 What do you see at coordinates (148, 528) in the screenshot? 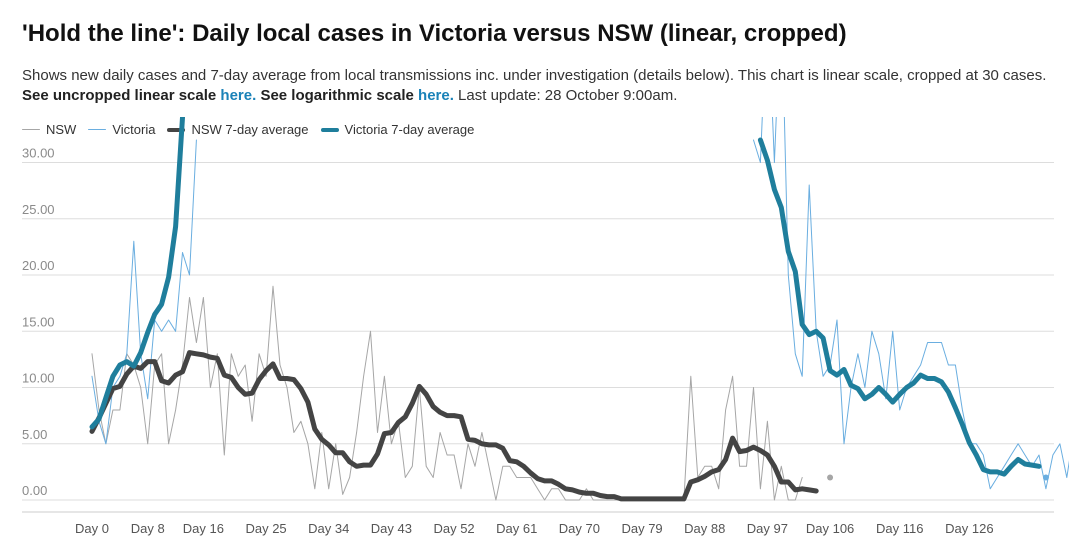
I see `x-tick-label: Day 8` at bounding box center [148, 528].